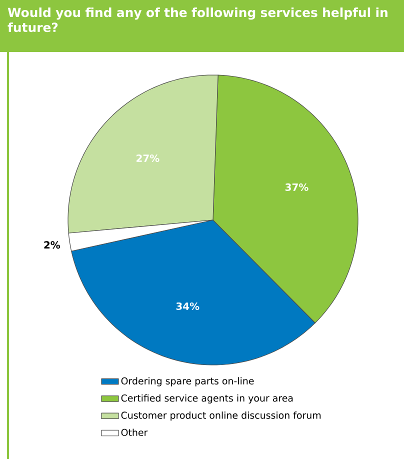  I want to click on chart-title: Would you find any of the following services helpful in future?, so click(198, 20).